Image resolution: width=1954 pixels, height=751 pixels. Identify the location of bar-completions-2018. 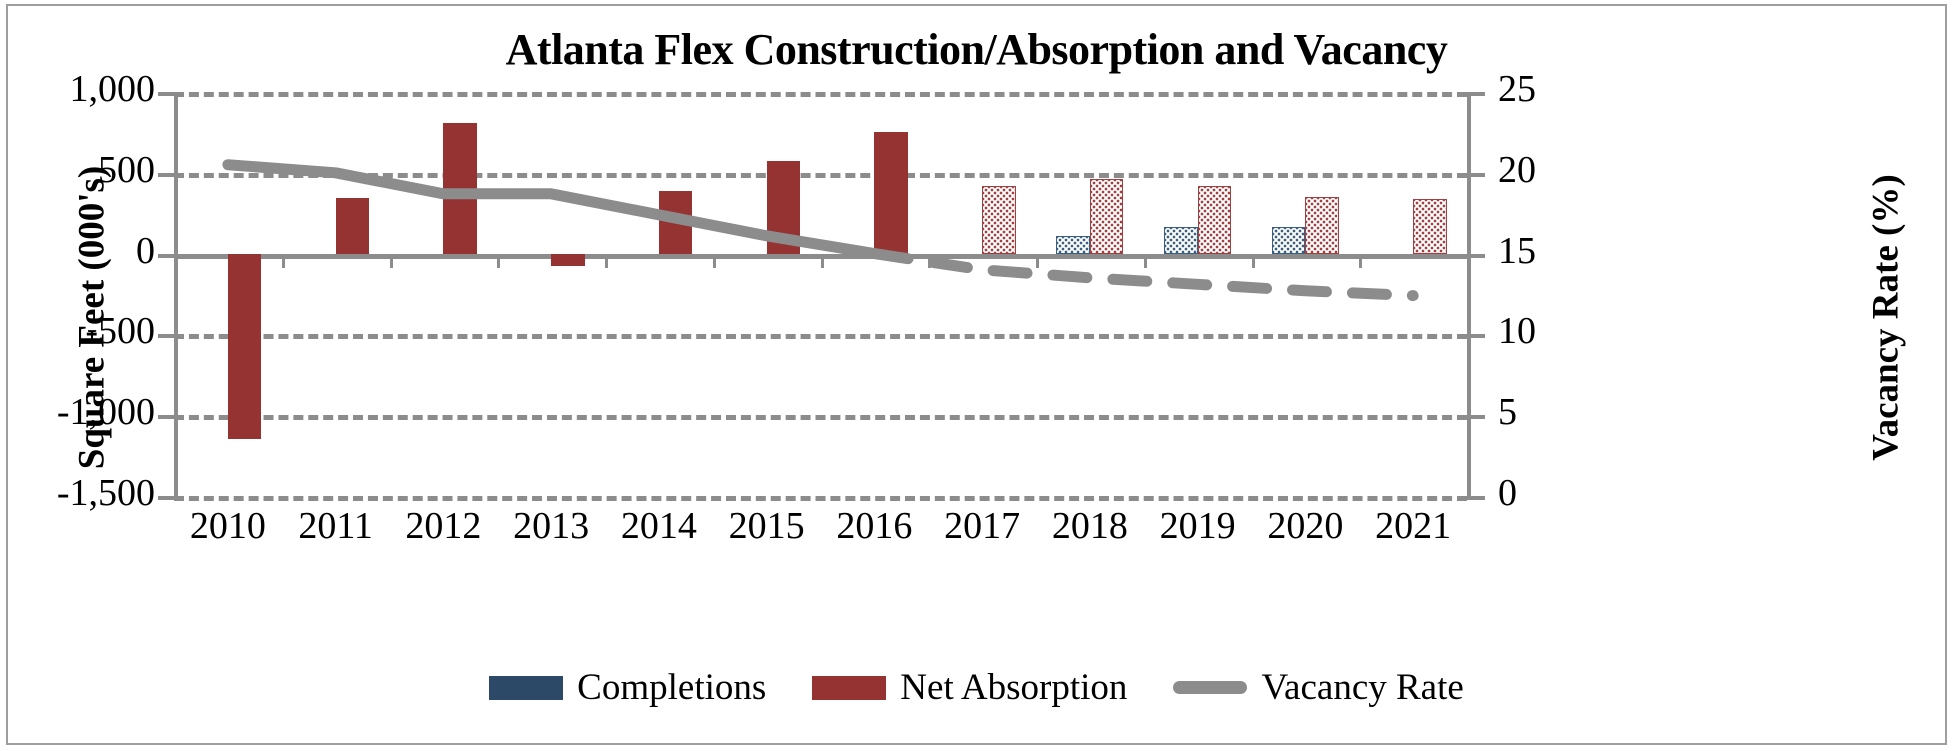
(1073, 244).